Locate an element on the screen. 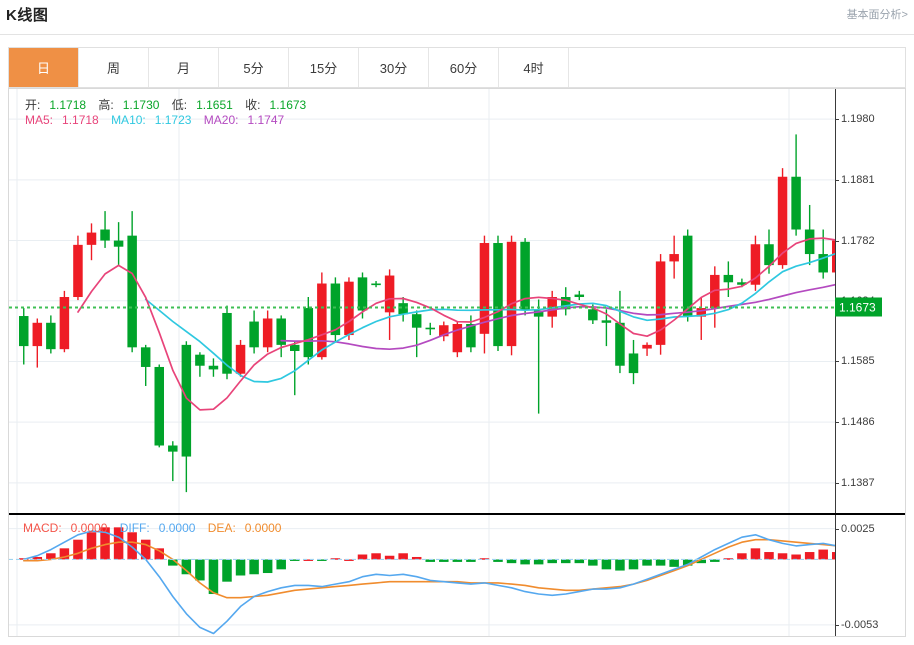 Image resolution: width=914 pixels, height=645 pixels. tab-4: 15分 is located at coordinates (324, 67).